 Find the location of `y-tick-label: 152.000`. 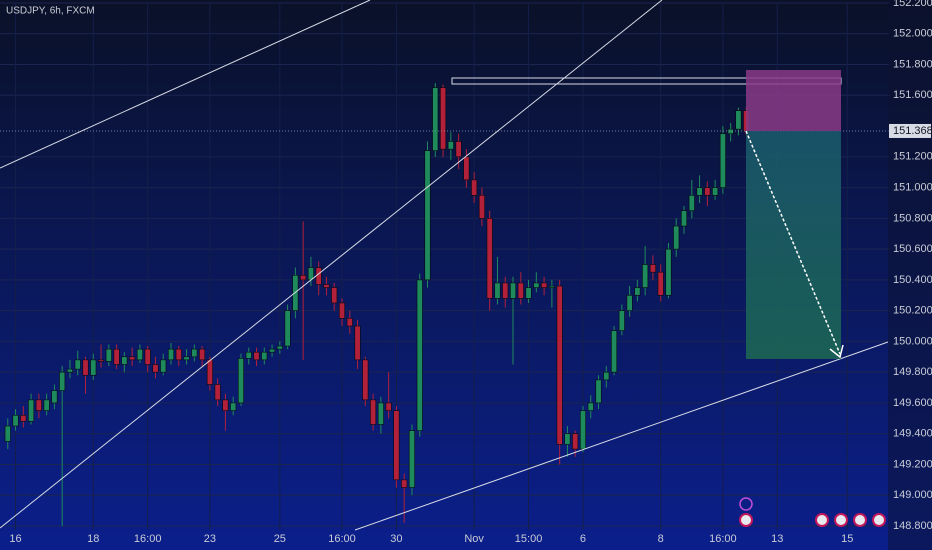

y-tick-label: 152.000 is located at coordinates (912, 34).